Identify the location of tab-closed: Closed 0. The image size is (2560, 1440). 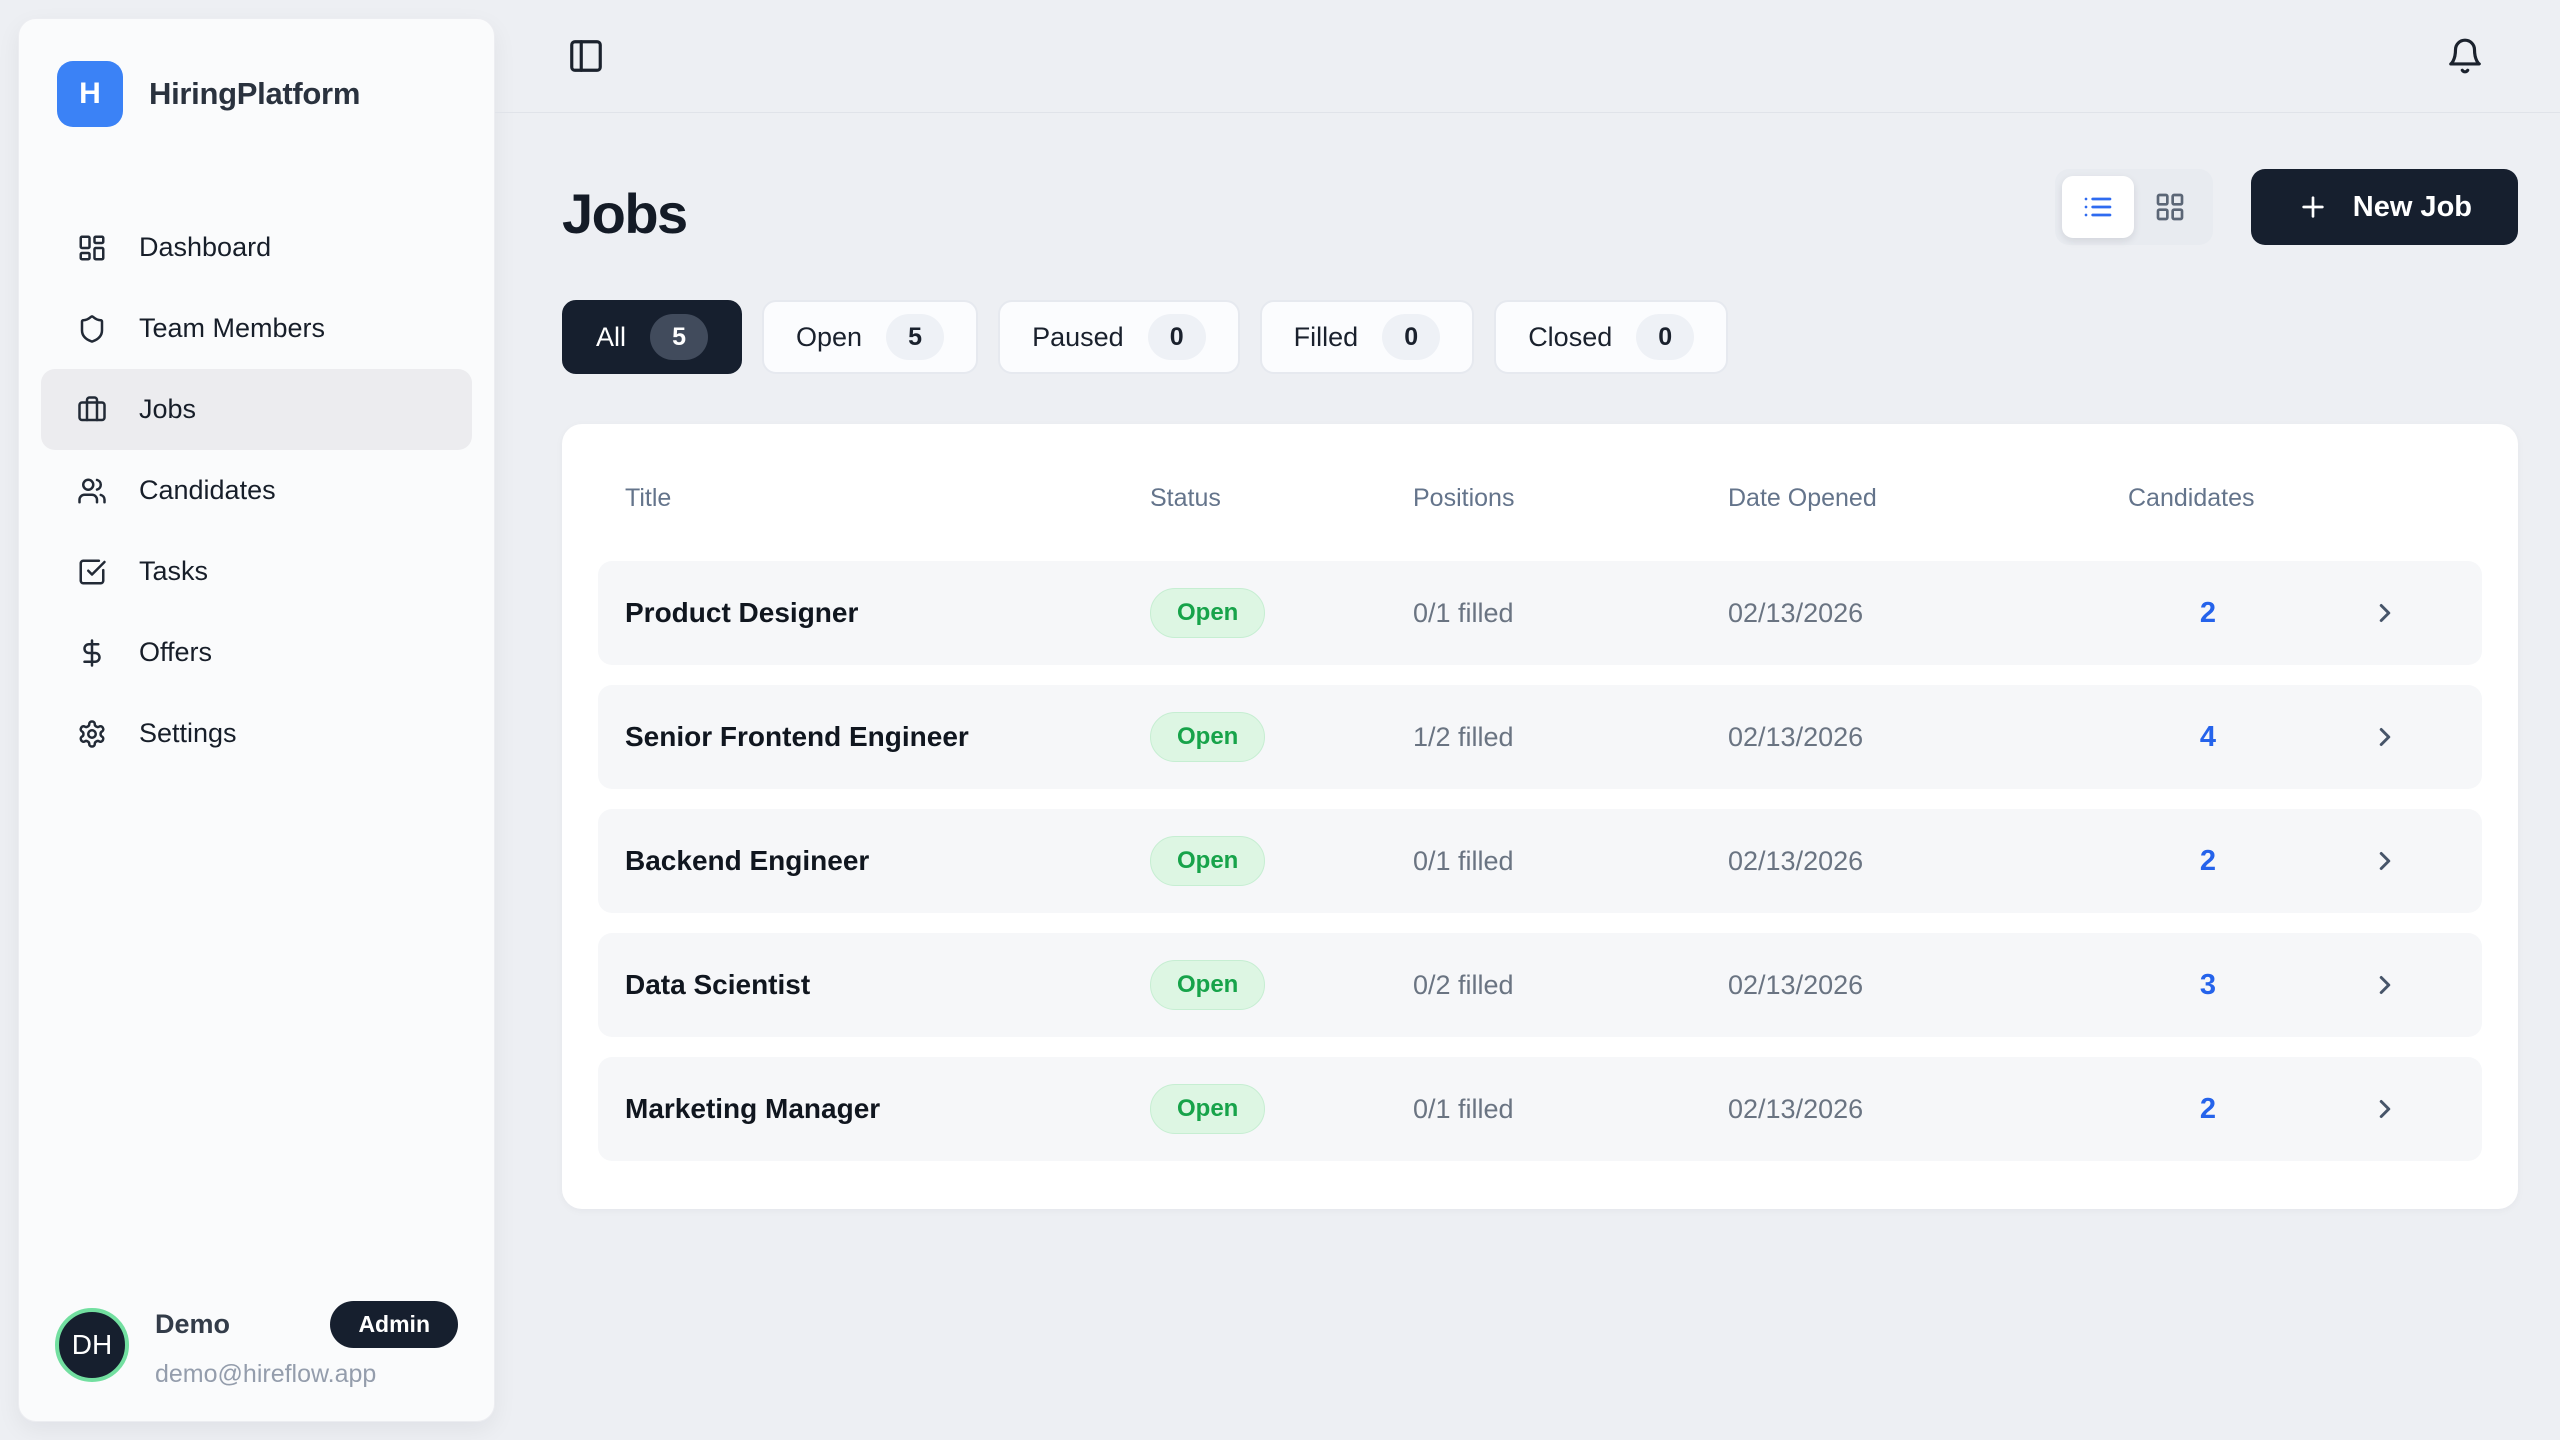
(1611, 337).